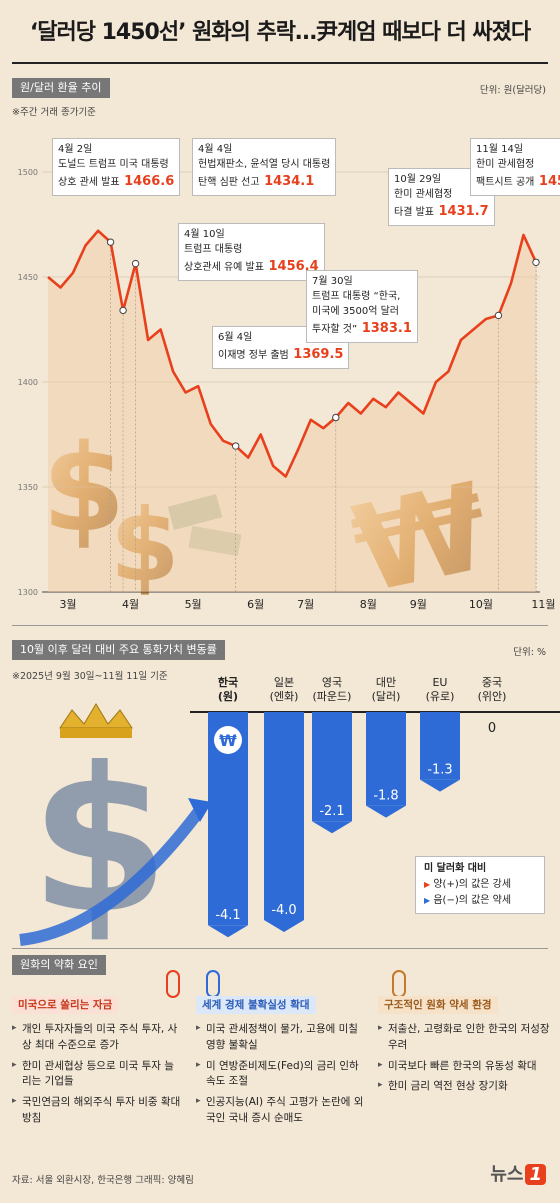 Image resolution: width=560 pixels, height=1203 pixels. Describe the element at coordinates (507, 1174) in the screenshot. I see `logo-text: 뉴스` at that location.